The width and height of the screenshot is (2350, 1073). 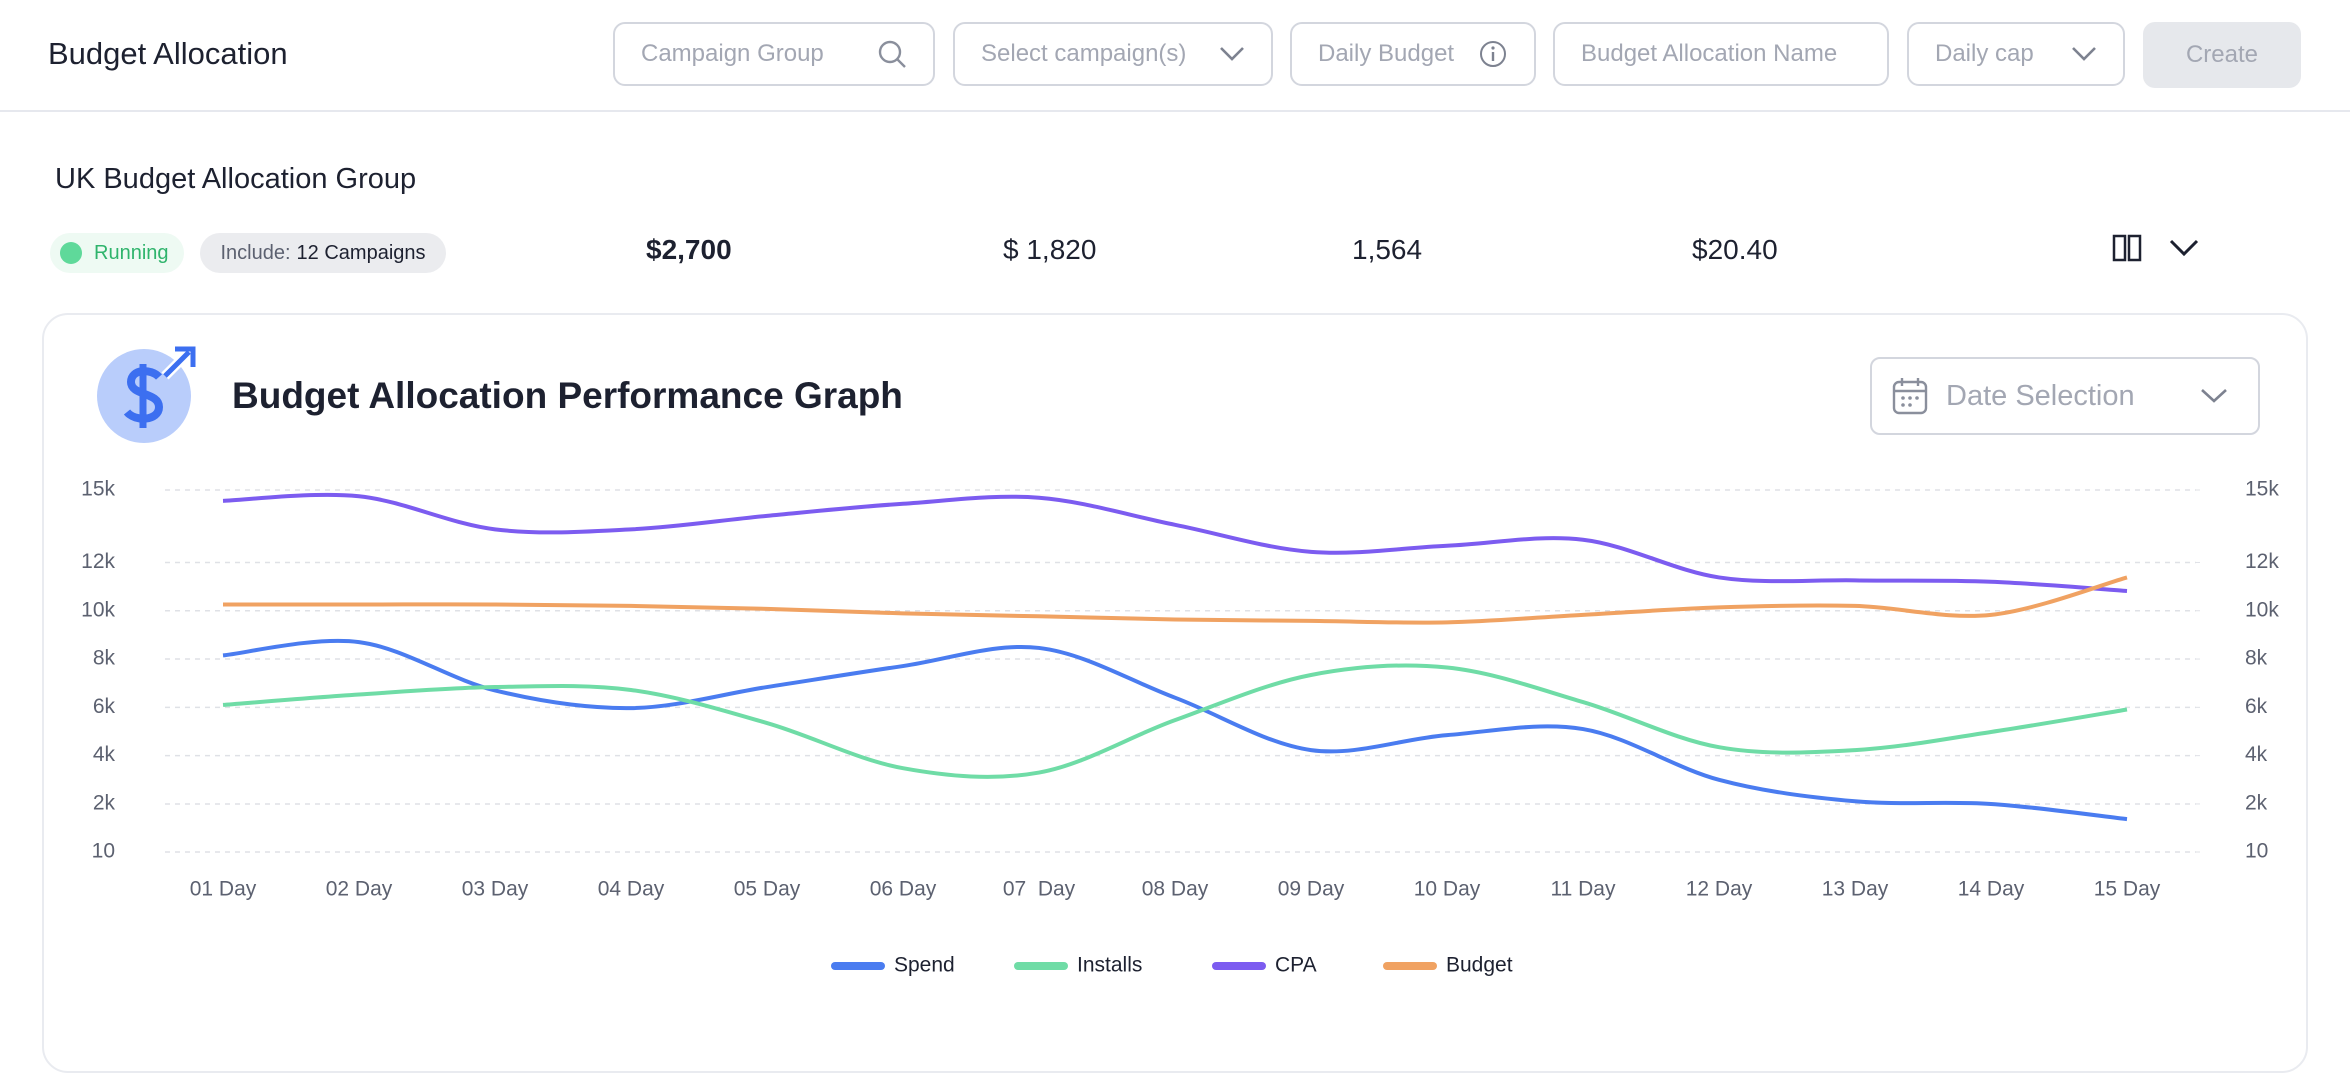 What do you see at coordinates (1910, 396) in the screenshot?
I see `calendar-icon` at bounding box center [1910, 396].